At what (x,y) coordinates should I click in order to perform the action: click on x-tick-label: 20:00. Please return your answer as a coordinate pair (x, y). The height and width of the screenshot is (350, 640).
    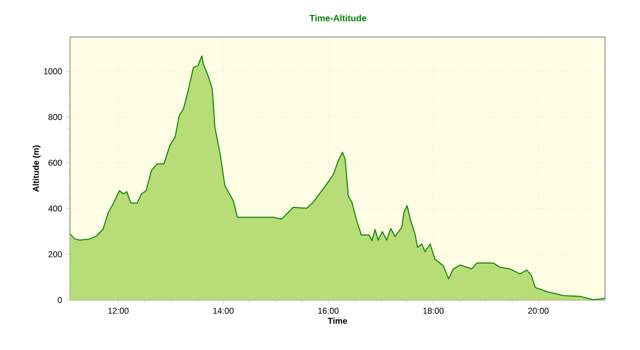
    Looking at the image, I should click on (538, 311).